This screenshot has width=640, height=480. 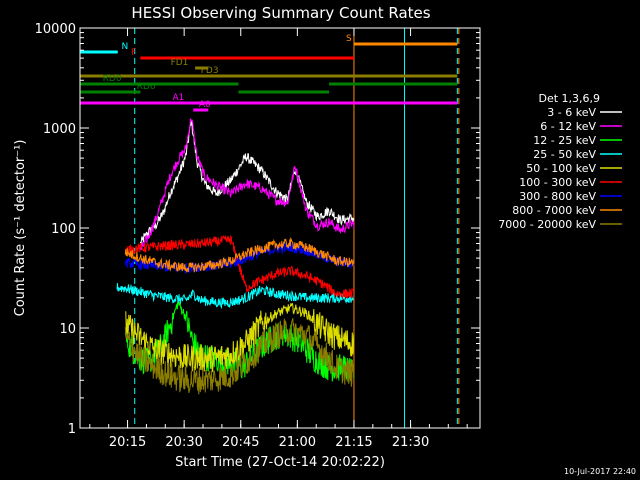 What do you see at coordinates (178, 98) in the screenshot?
I see `flag-label-a1: A1` at bounding box center [178, 98].